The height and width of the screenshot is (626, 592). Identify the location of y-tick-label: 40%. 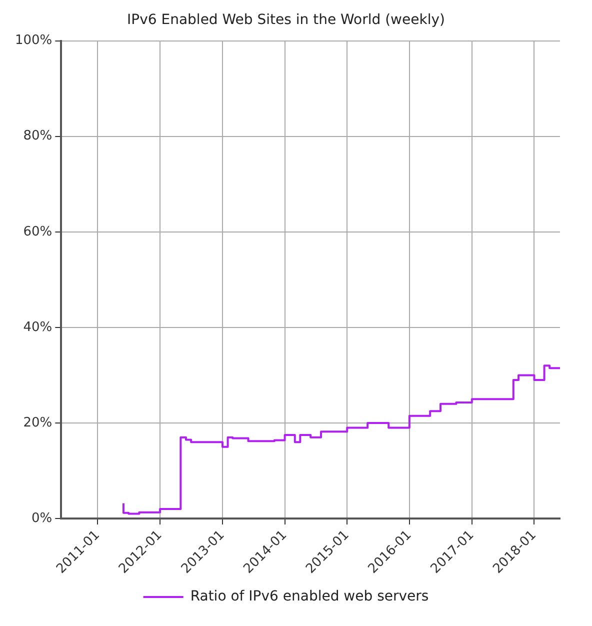
(37, 327).